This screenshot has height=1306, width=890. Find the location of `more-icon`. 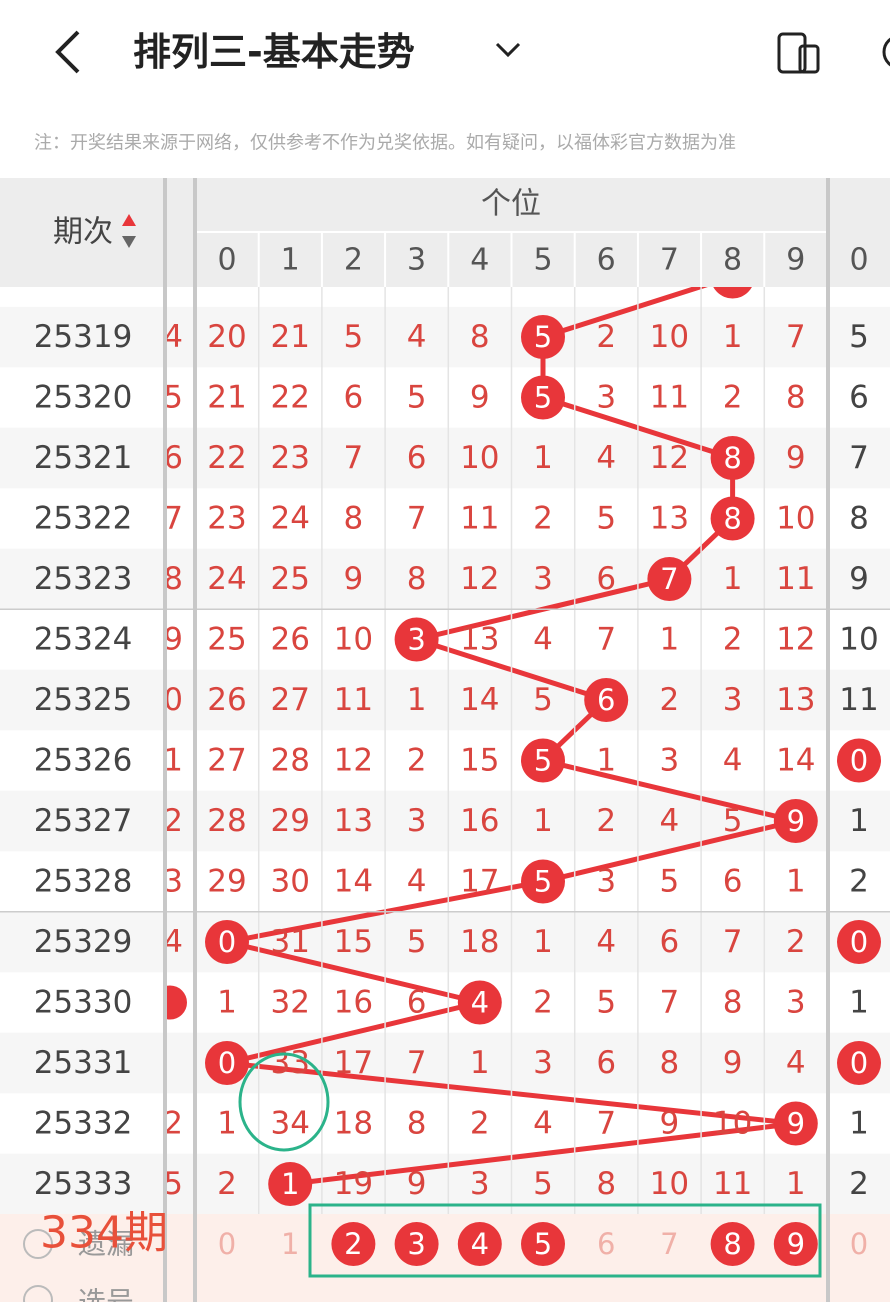

more-icon is located at coordinates (886, 52).